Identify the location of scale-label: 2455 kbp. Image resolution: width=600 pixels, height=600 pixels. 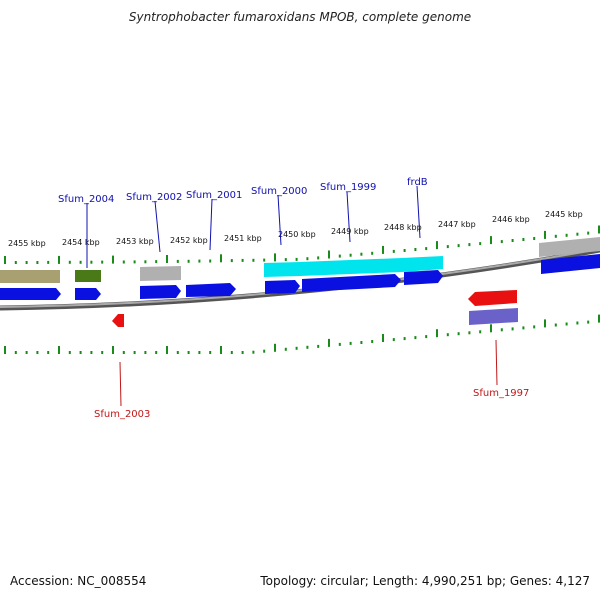
(27, 243).